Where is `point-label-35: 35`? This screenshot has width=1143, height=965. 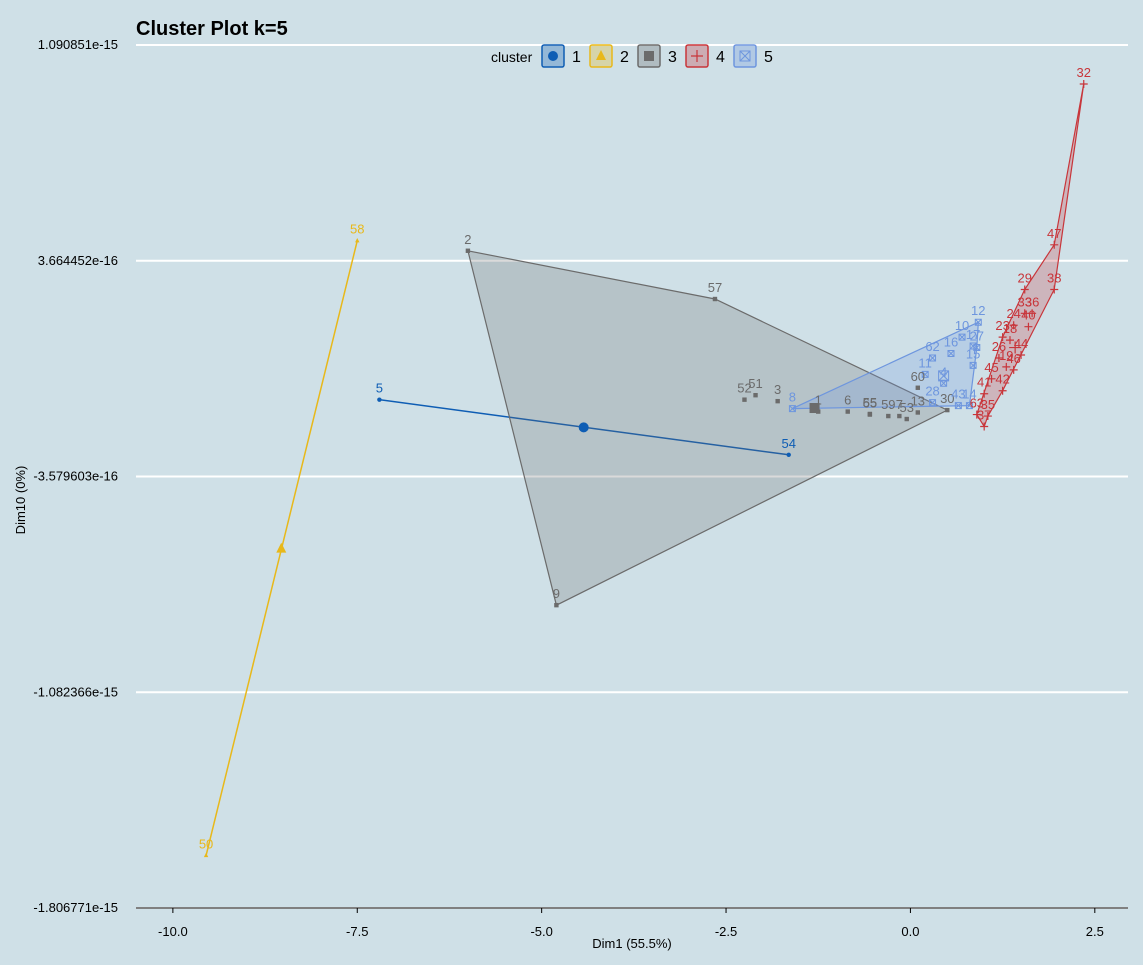
point-label-35: 35 is located at coordinates (988, 404).